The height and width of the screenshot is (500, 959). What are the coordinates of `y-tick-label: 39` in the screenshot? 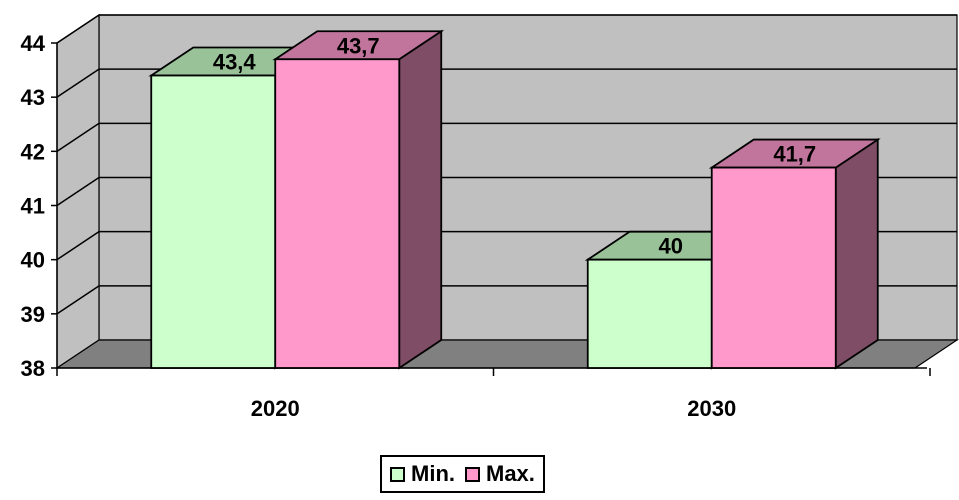 It's located at (33, 314).